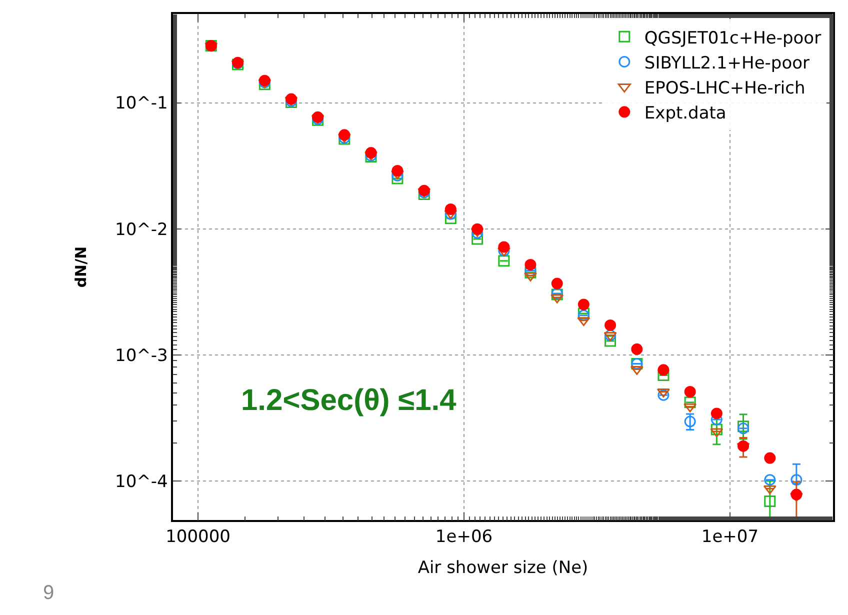  I want to click on legend-label: SIBYLL2.1+He-poor, so click(727, 63).